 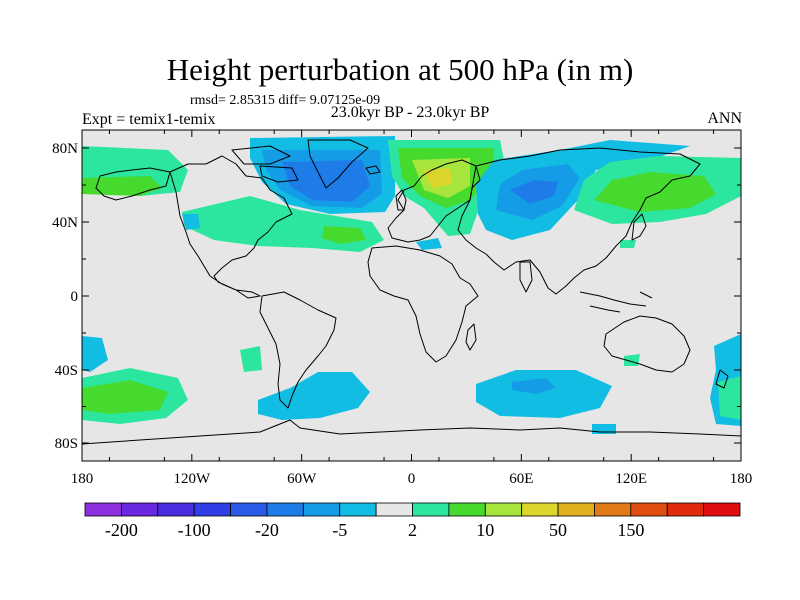 What do you see at coordinates (729, 398) in the screenshot?
I see `contour-sh-east-pacific-positive` at bounding box center [729, 398].